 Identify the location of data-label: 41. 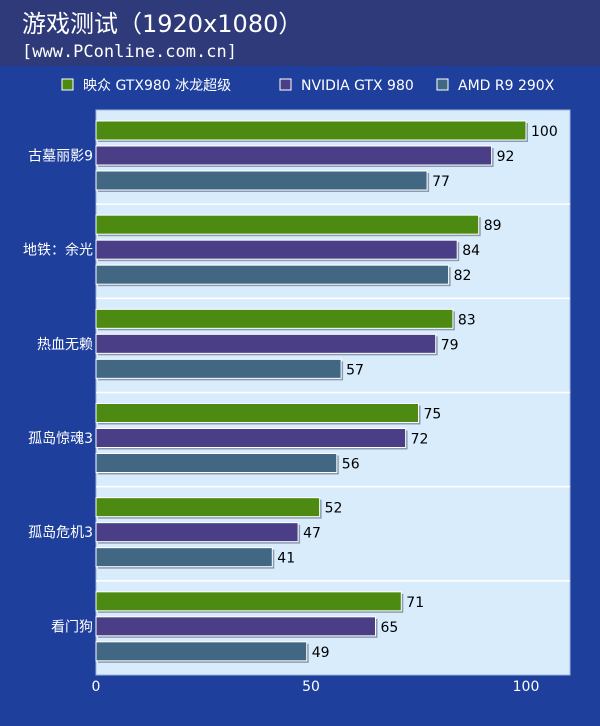
(286, 559).